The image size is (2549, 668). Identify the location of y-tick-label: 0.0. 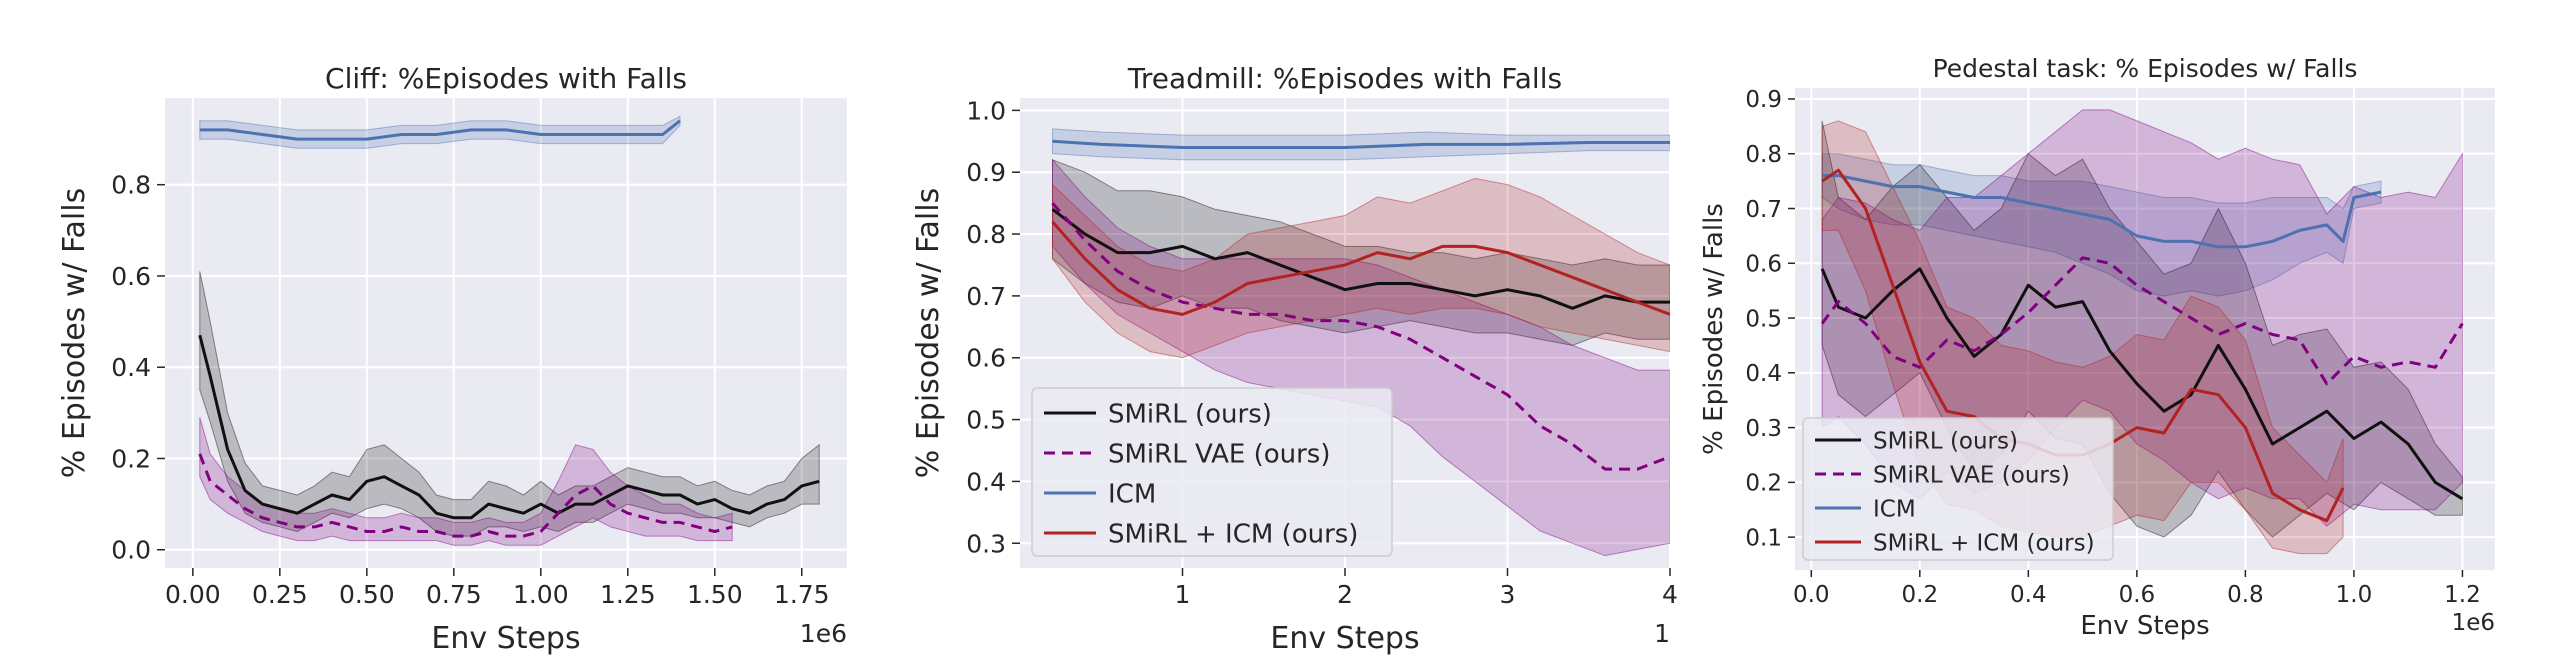
(131, 550).